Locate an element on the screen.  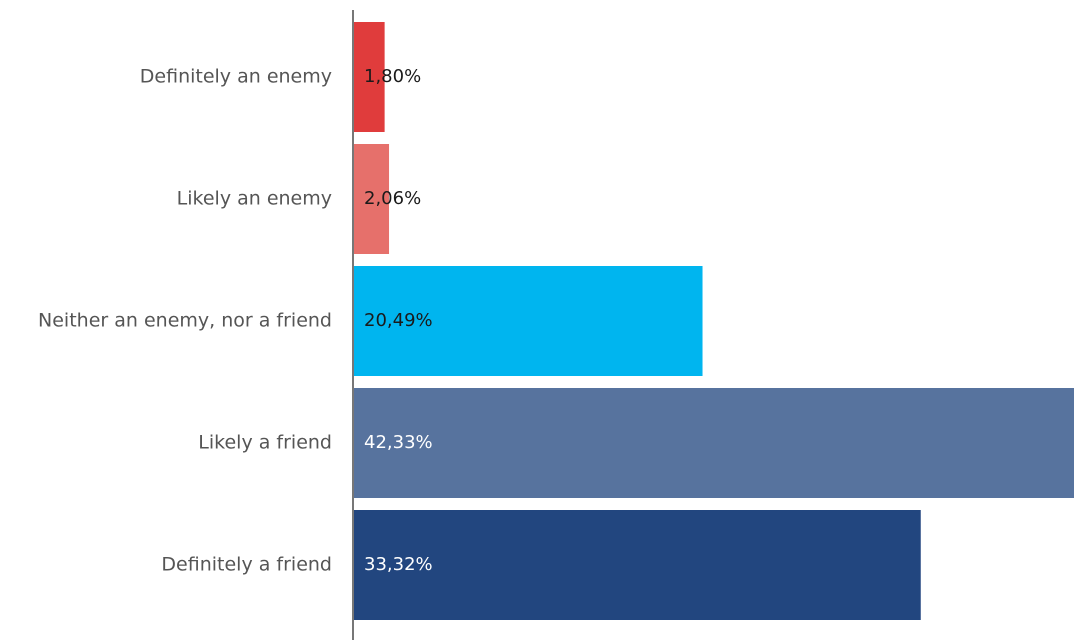
category-label-2: Neither an enemy, nor a friend is located at coordinates (185, 321).